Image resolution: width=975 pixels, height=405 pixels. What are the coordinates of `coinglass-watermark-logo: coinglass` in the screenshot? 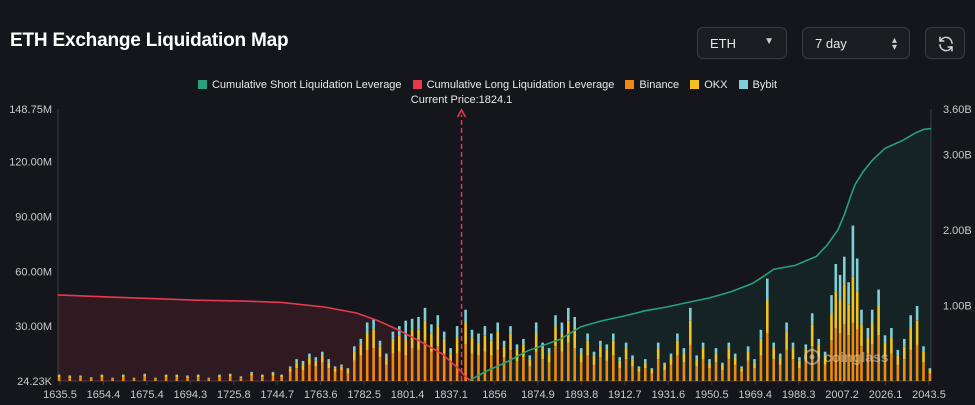 It's located at (846, 357).